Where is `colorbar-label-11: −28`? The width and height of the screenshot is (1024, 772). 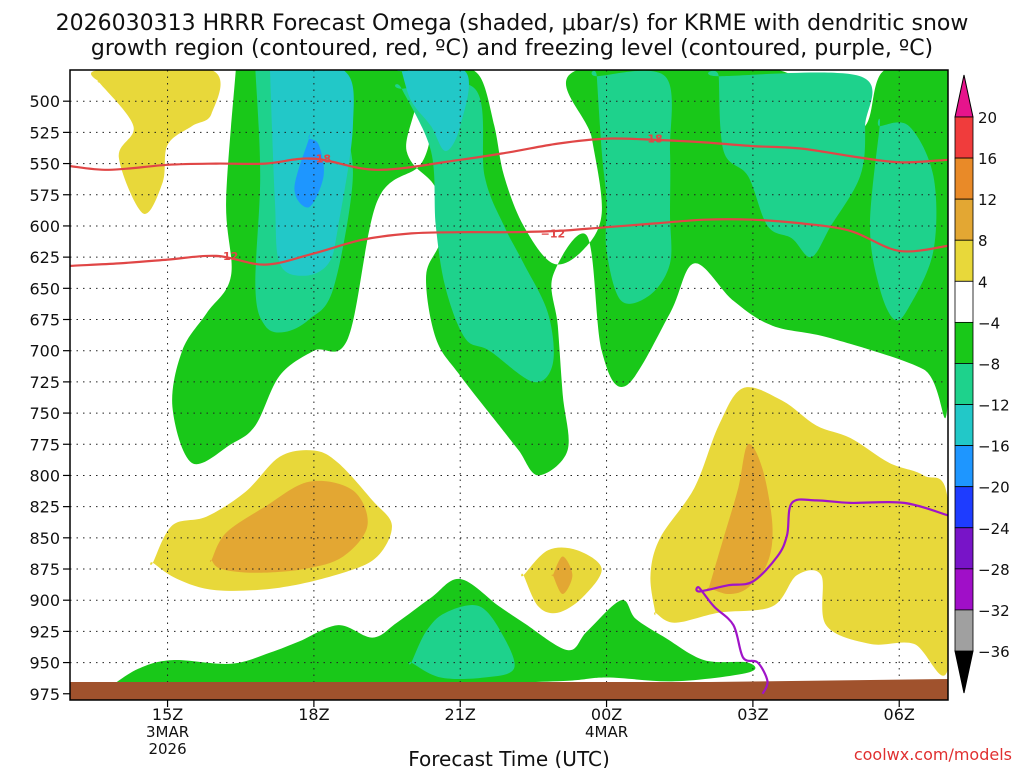 colorbar-label-11: −28 is located at coordinates (994, 570).